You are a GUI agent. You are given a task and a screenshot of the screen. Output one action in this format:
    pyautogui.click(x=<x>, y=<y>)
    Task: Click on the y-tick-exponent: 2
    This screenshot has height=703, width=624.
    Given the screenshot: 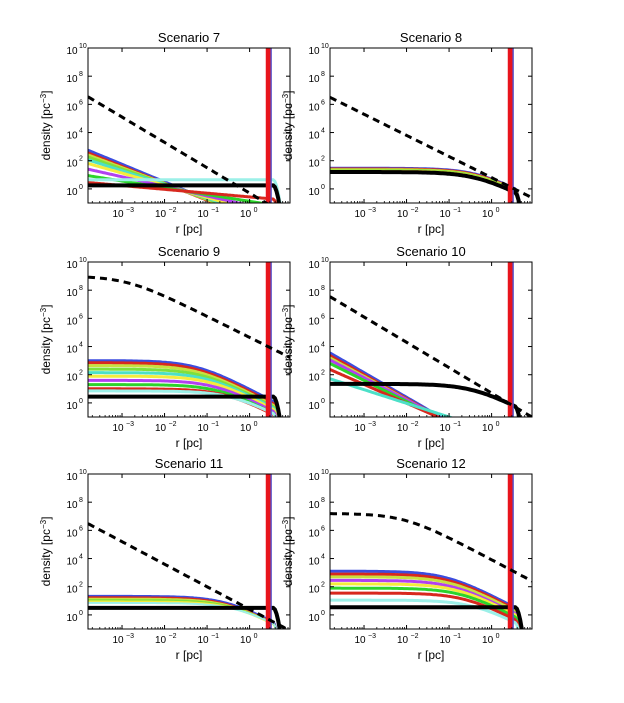 What is the action you would take?
    pyautogui.click(x=81, y=585)
    